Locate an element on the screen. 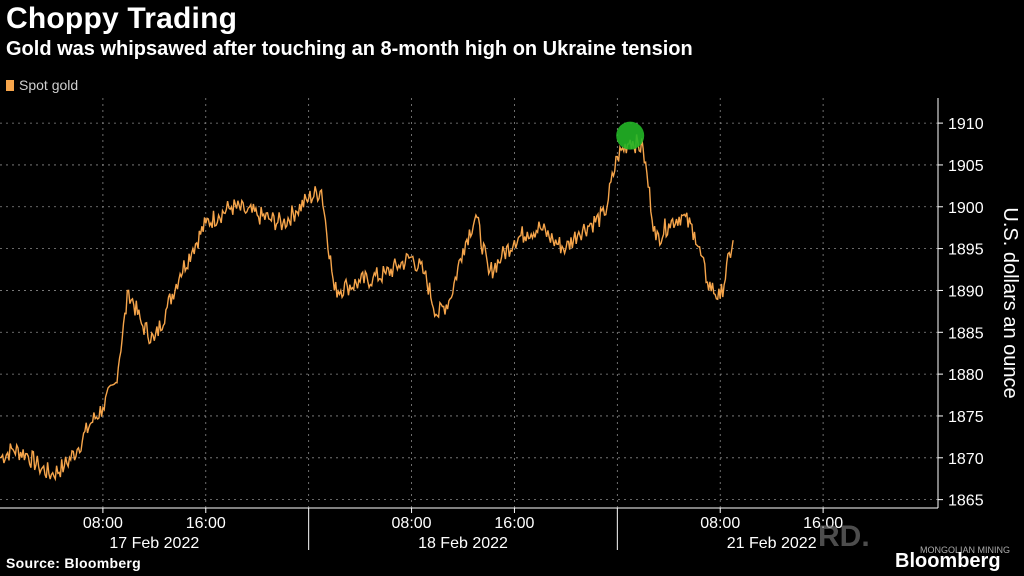  high-marker is located at coordinates (630, 135).